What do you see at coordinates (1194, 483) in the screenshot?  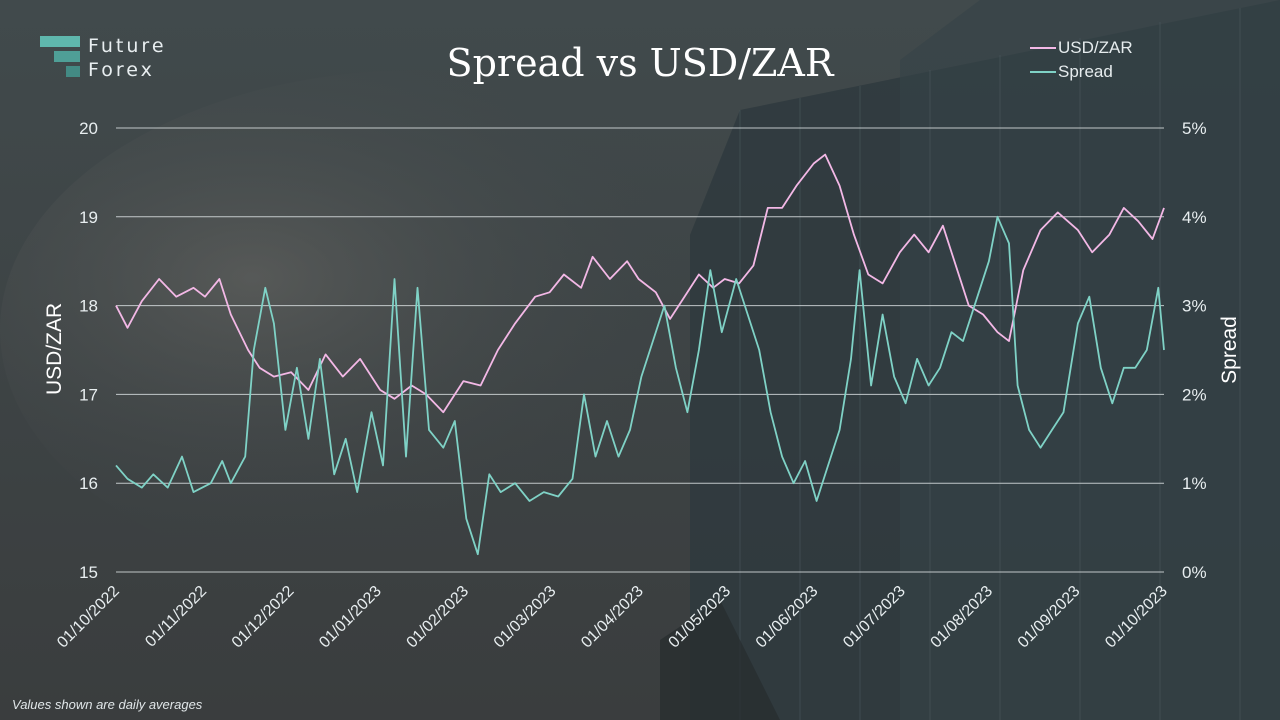 I see `y-tick-label-right: 1%` at bounding box center [1194, 483].